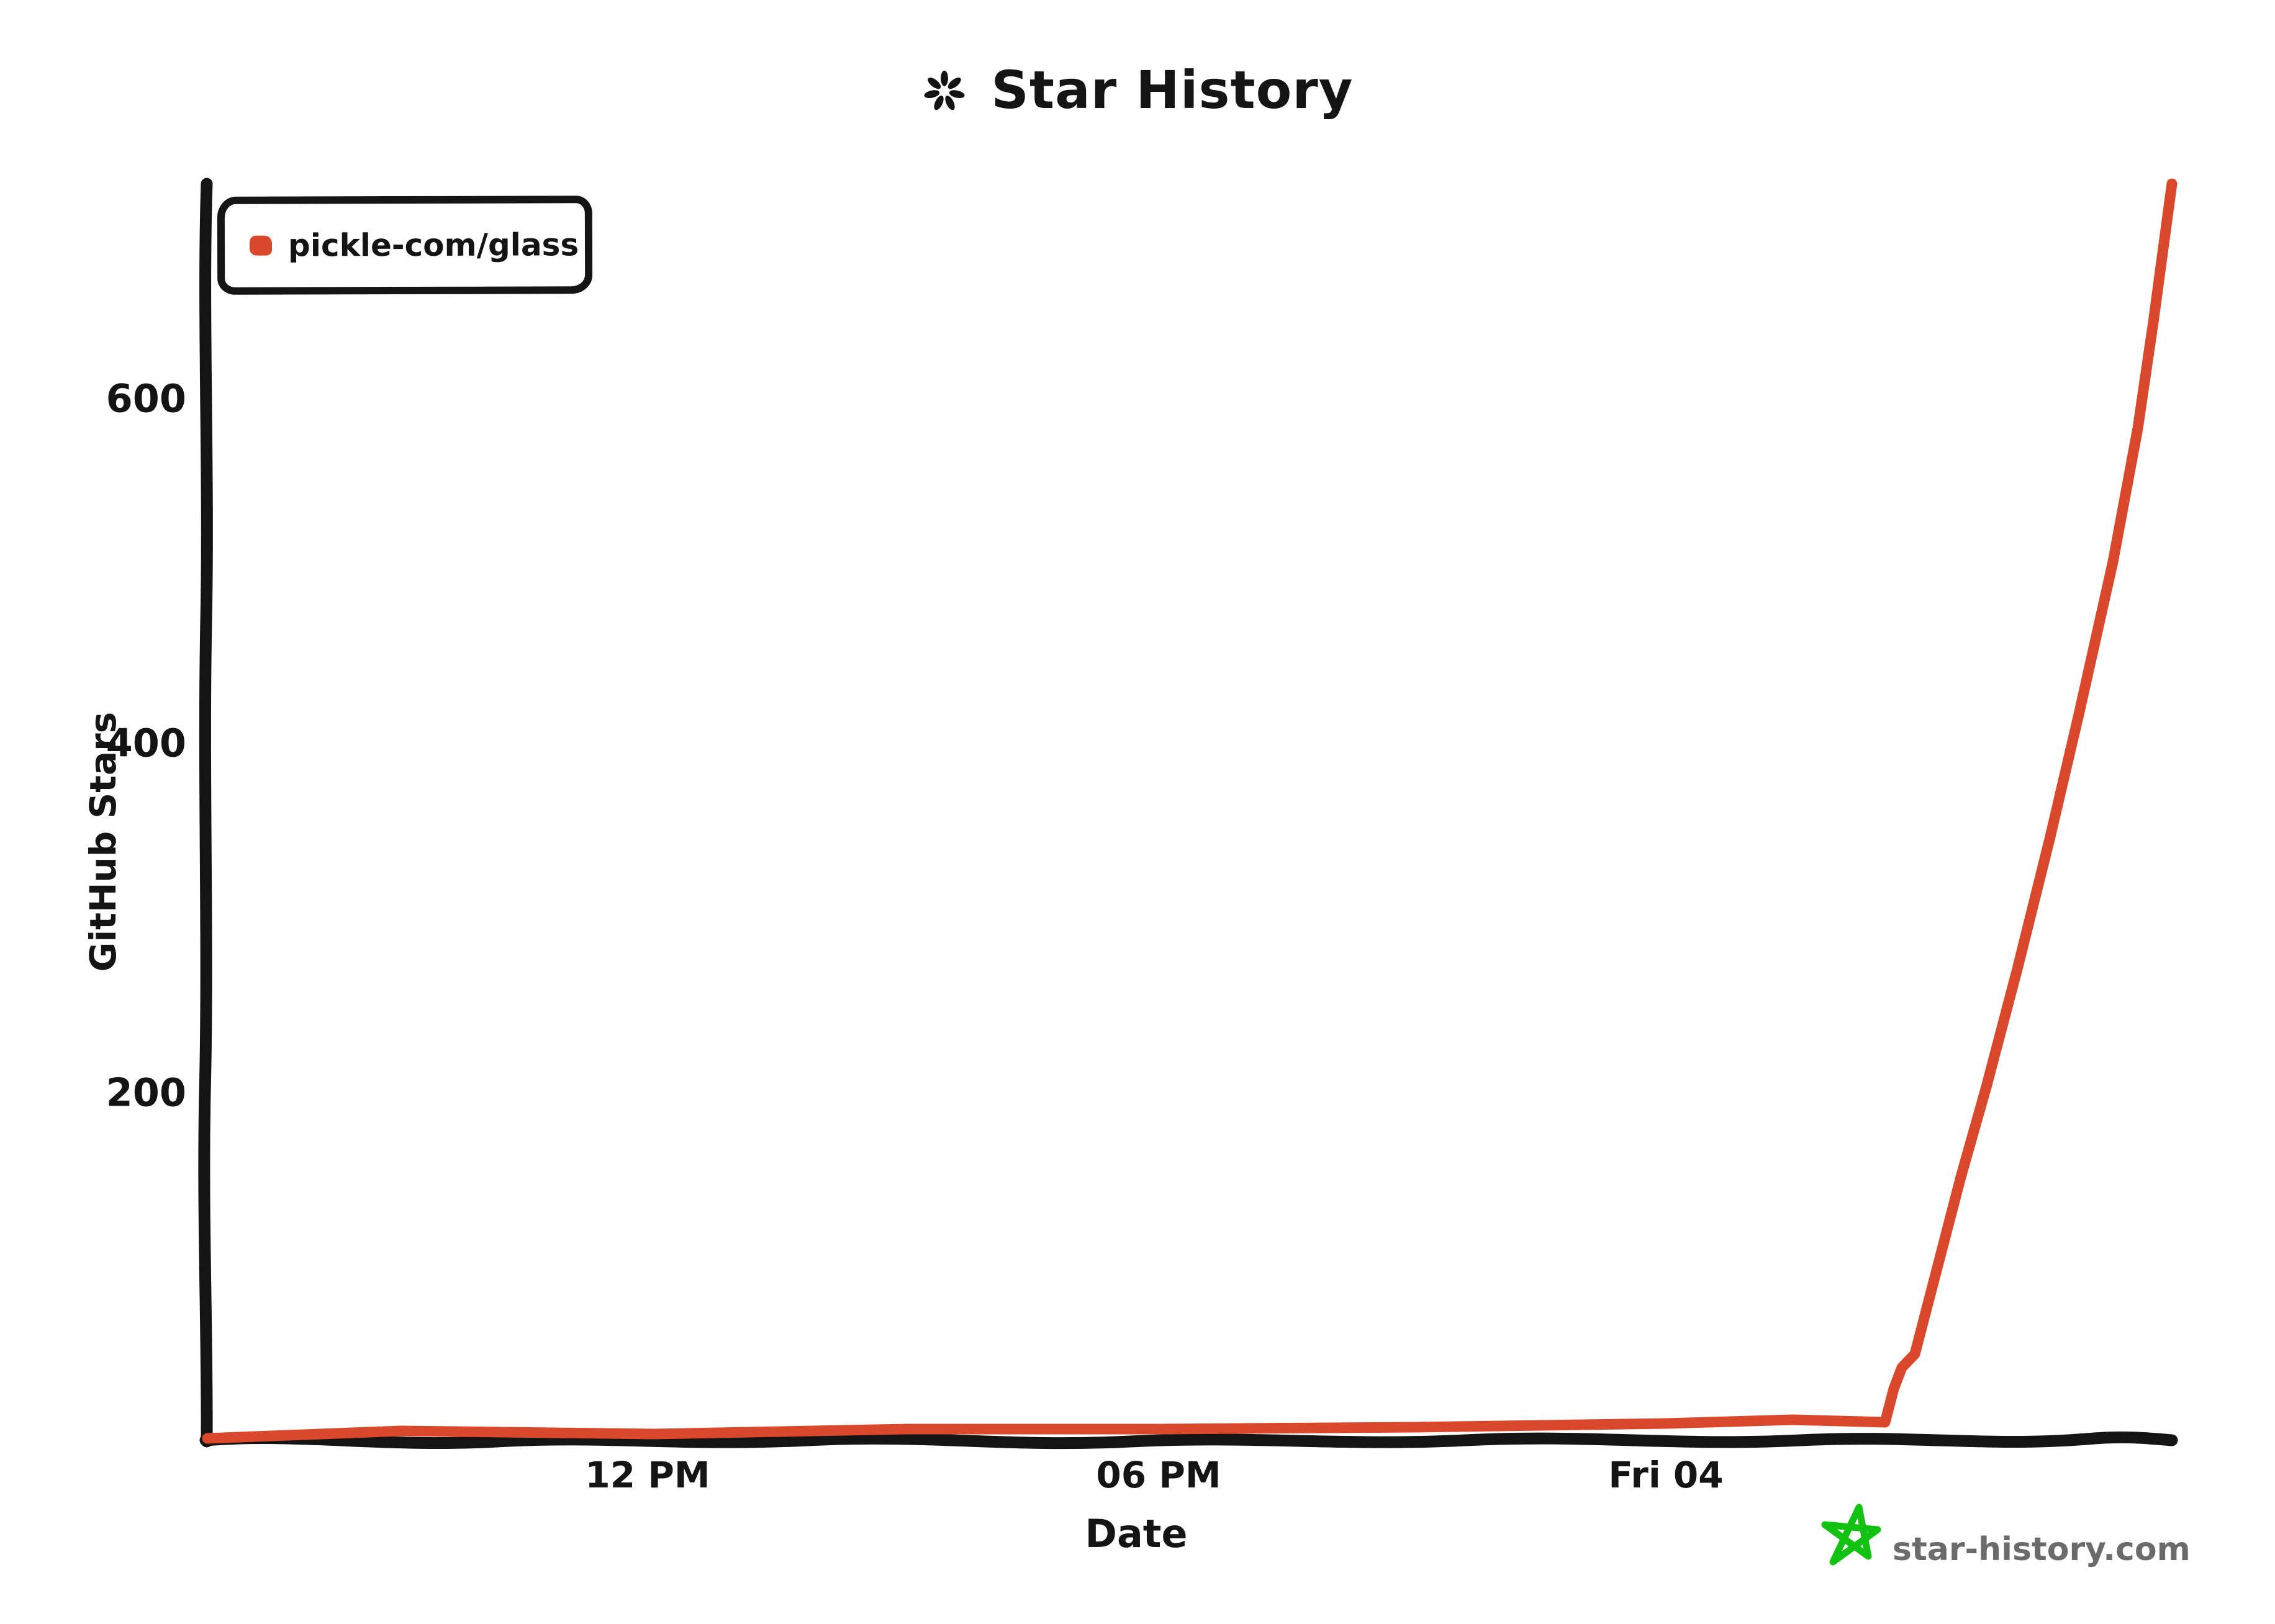 This screenshot has height=1624, width=2275. What do you see at coordinates (146, 399) in the screenshot?
I see `y-tick-600: 600` at bounding box center [146, 399].